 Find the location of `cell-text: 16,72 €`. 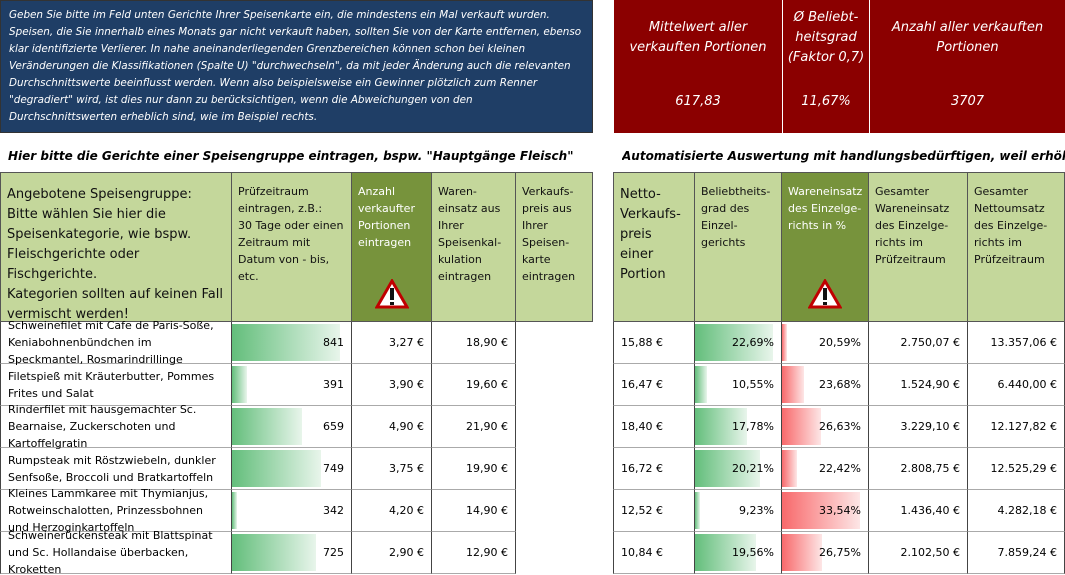

cell-text: 16,72 € is located at coordinates (642, 468).